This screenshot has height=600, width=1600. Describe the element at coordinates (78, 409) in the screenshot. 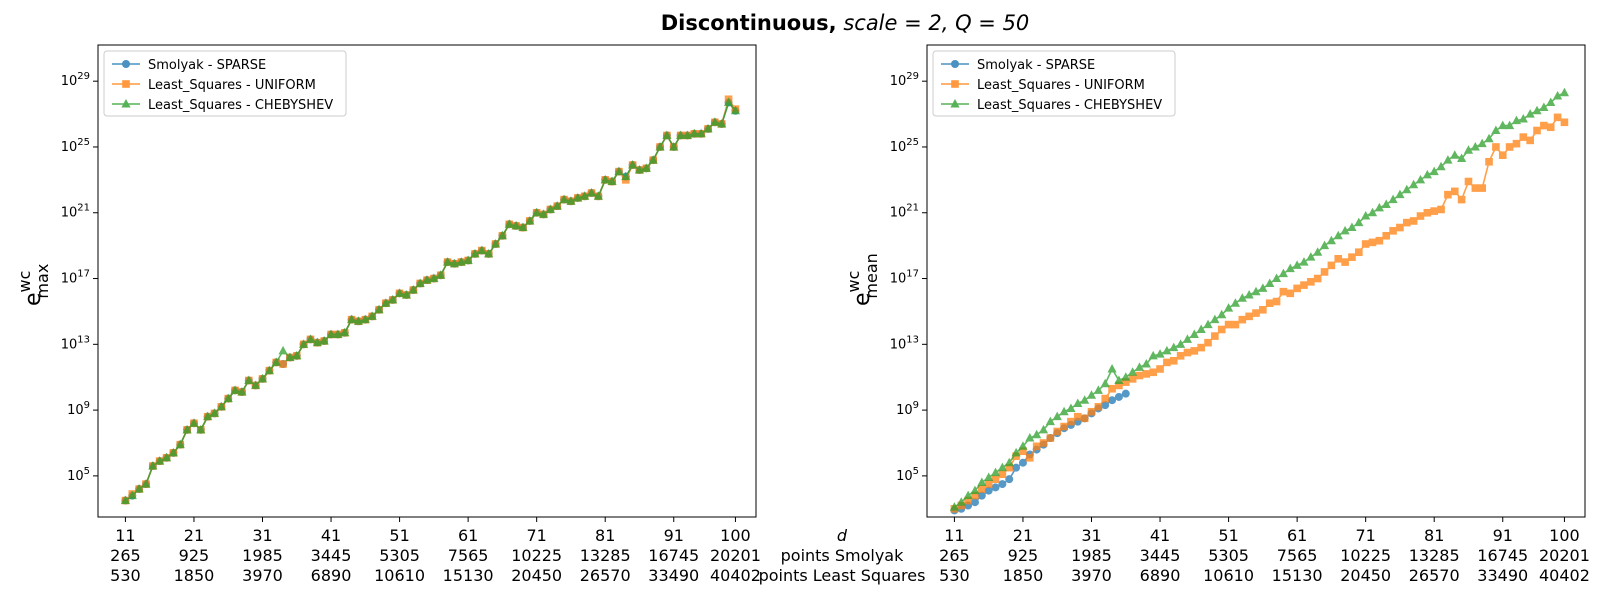

I see `y-tick-label: 109` at that location.